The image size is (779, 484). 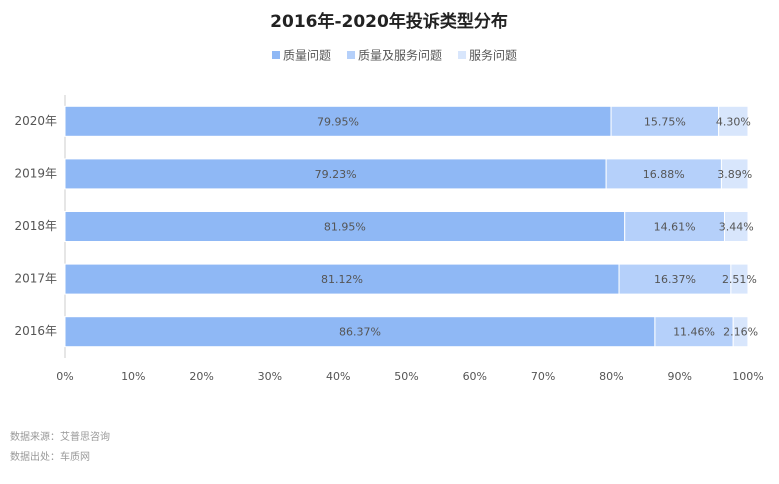 I want to click on y-tick-label: 2016年, so click(x=35, y=331).